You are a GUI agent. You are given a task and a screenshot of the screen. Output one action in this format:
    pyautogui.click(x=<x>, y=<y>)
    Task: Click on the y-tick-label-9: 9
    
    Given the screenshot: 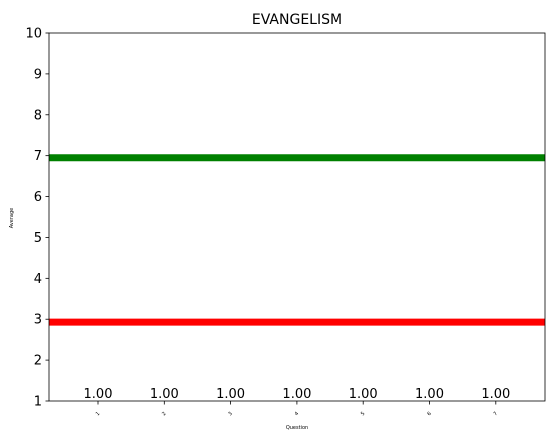 What is the action you would take?
    pyautogui.click(x=38, y=74)
    